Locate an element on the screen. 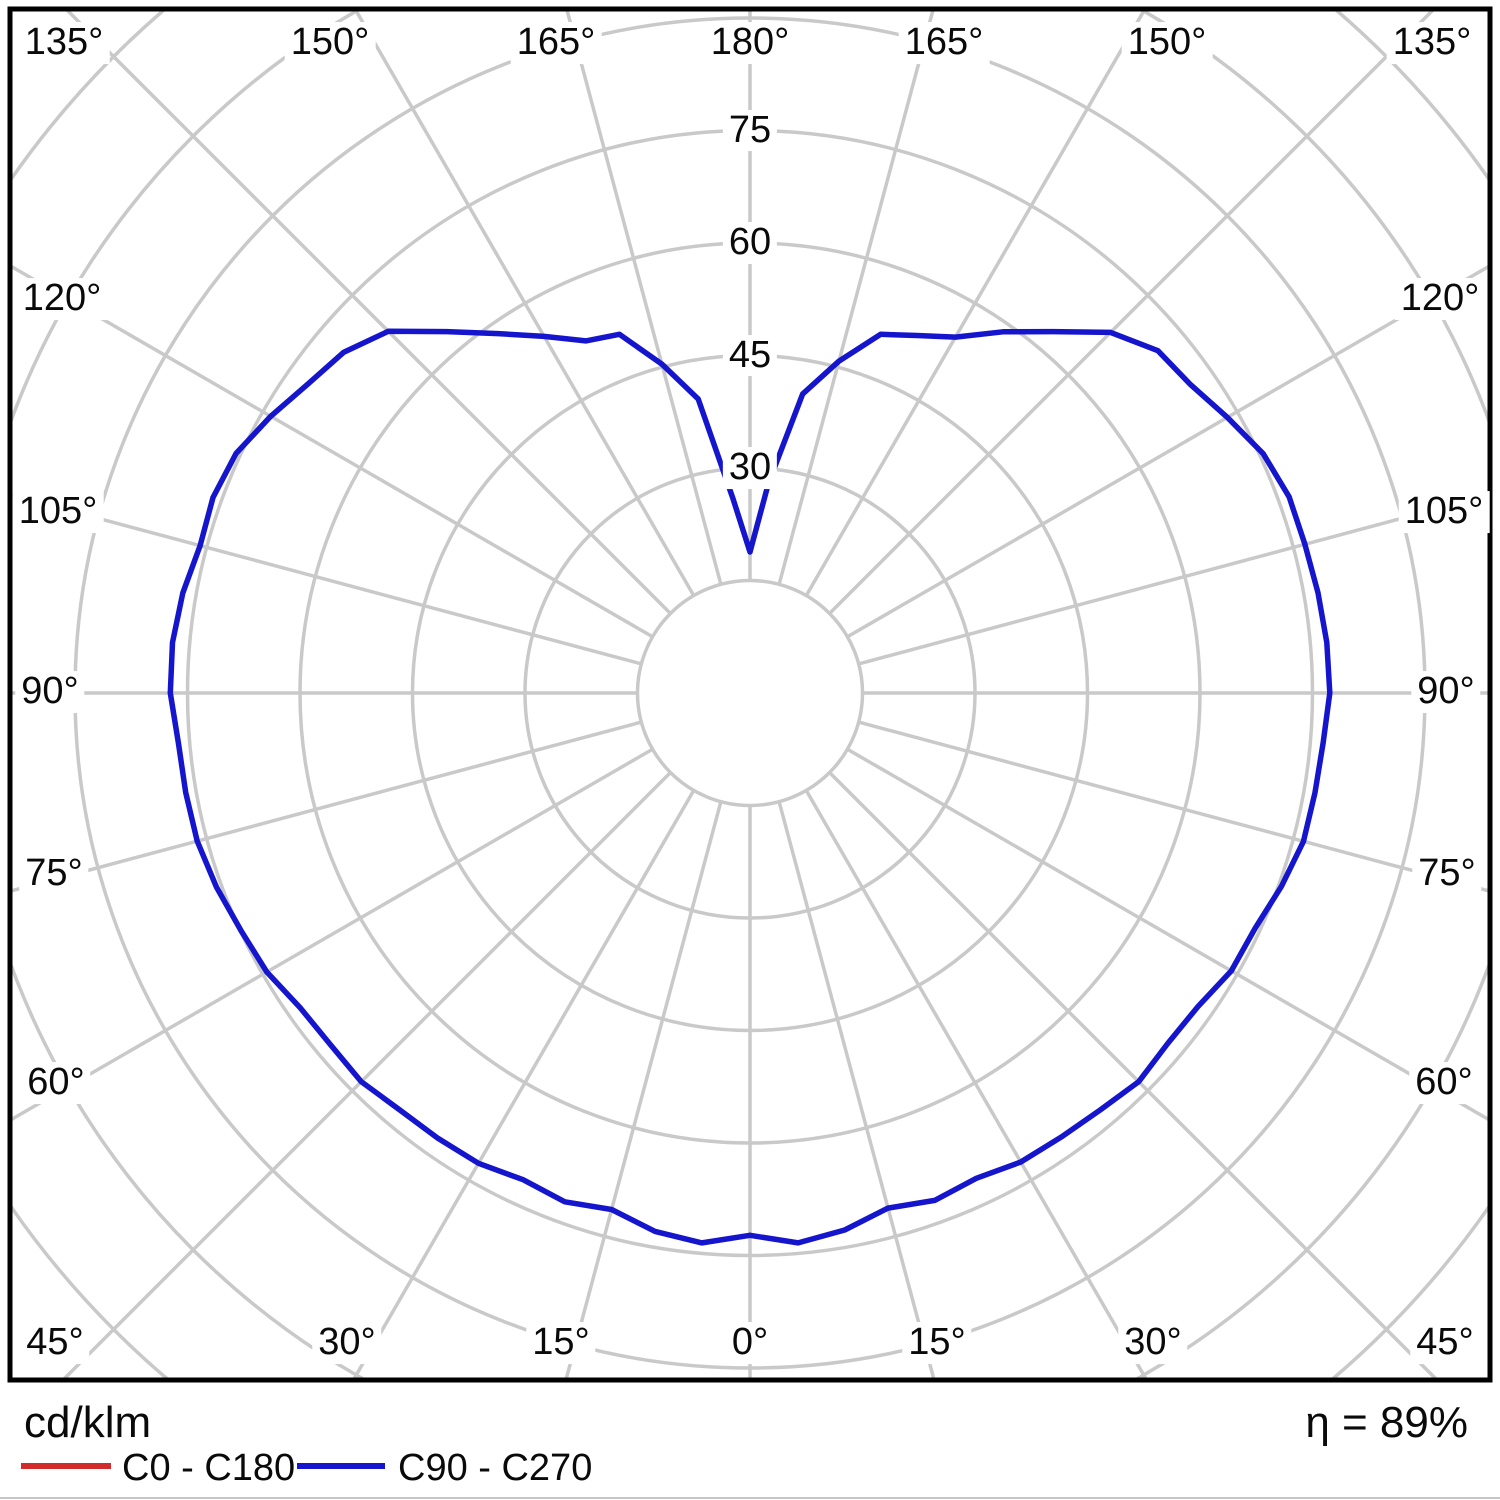 The height and width of the screenshot is (1500, 1500). legend-label-c90-c270: C90 - C270 is located at coordinates (495, 1468).